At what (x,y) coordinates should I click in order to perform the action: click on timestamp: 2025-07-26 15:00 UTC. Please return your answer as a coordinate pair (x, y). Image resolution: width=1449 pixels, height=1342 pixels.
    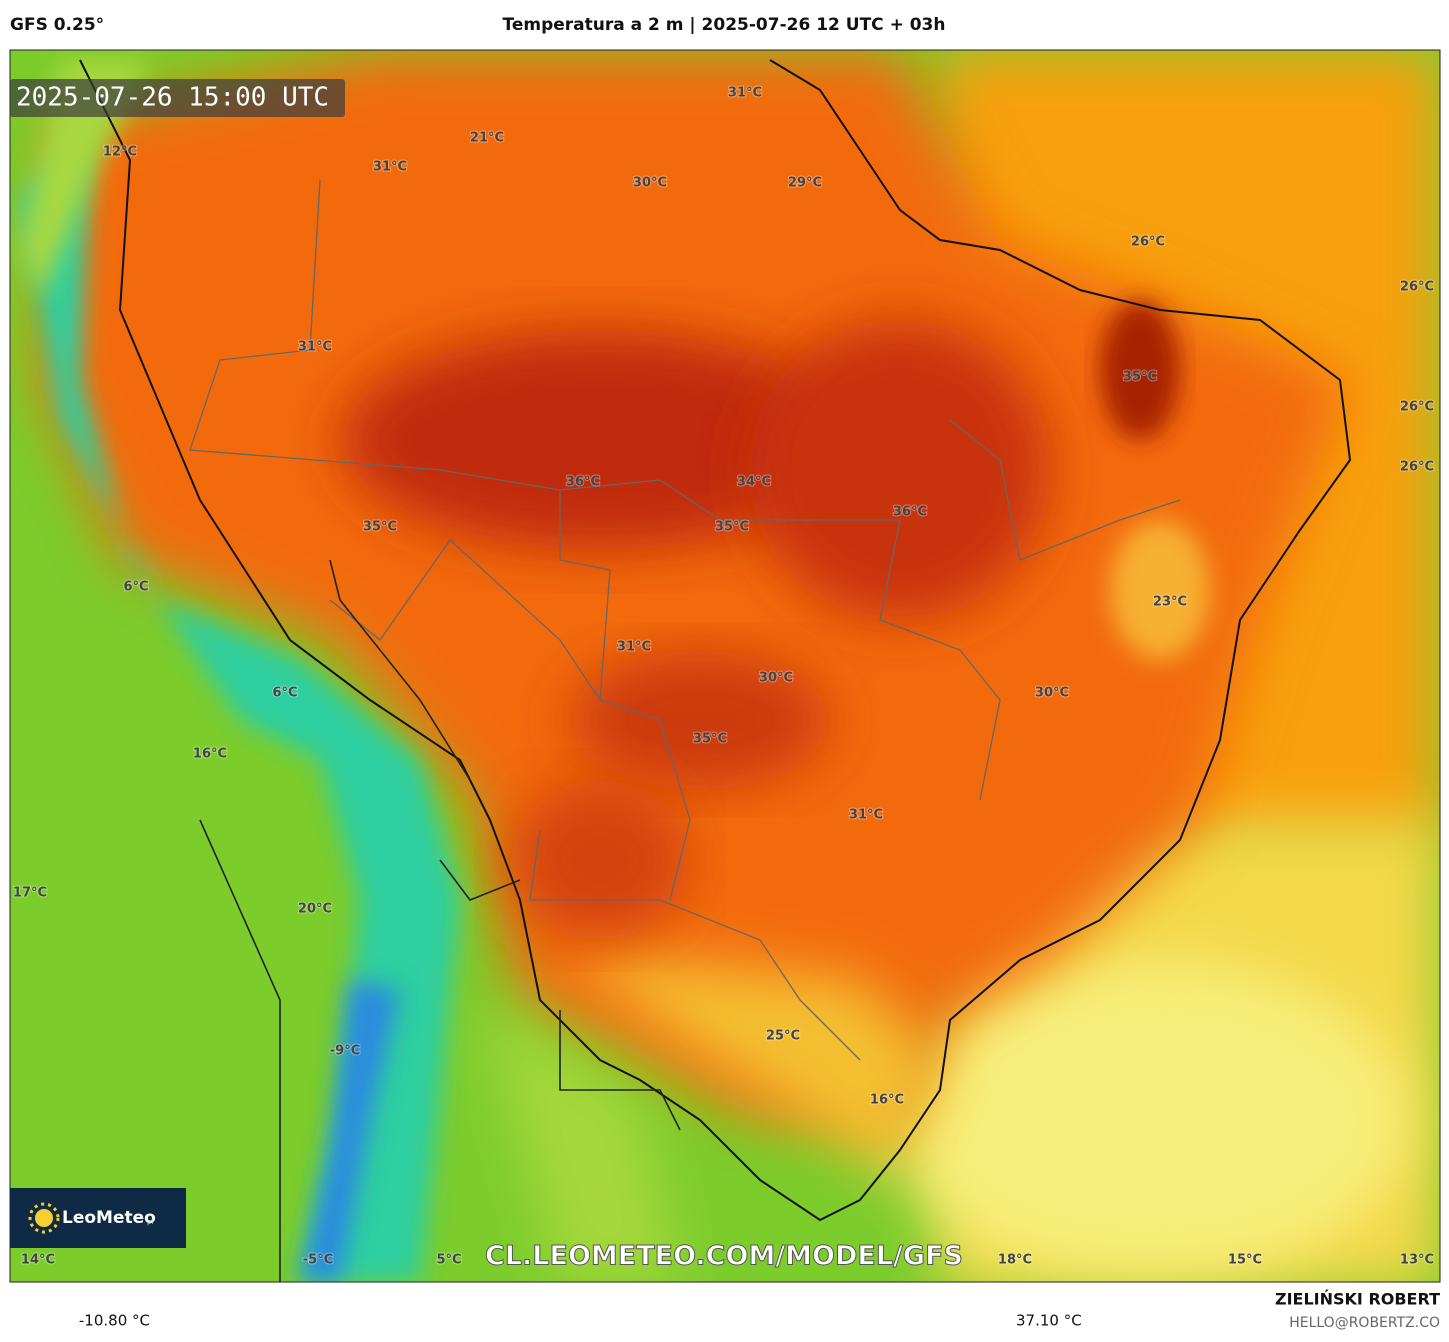
    Looking at the image, I should click on (172, 98).